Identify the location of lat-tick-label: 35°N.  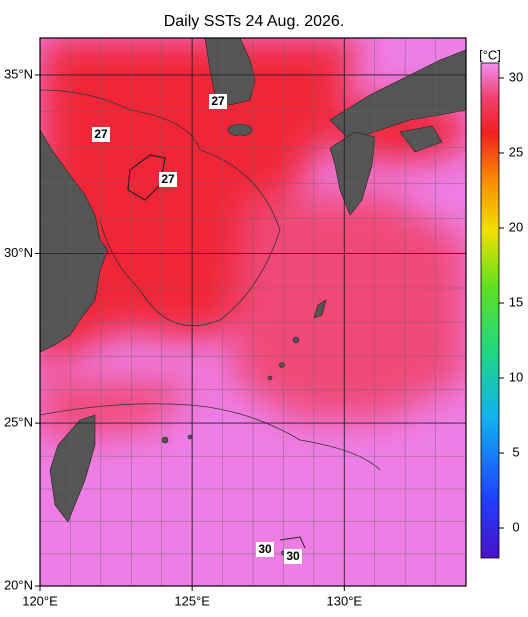
(18, 73).